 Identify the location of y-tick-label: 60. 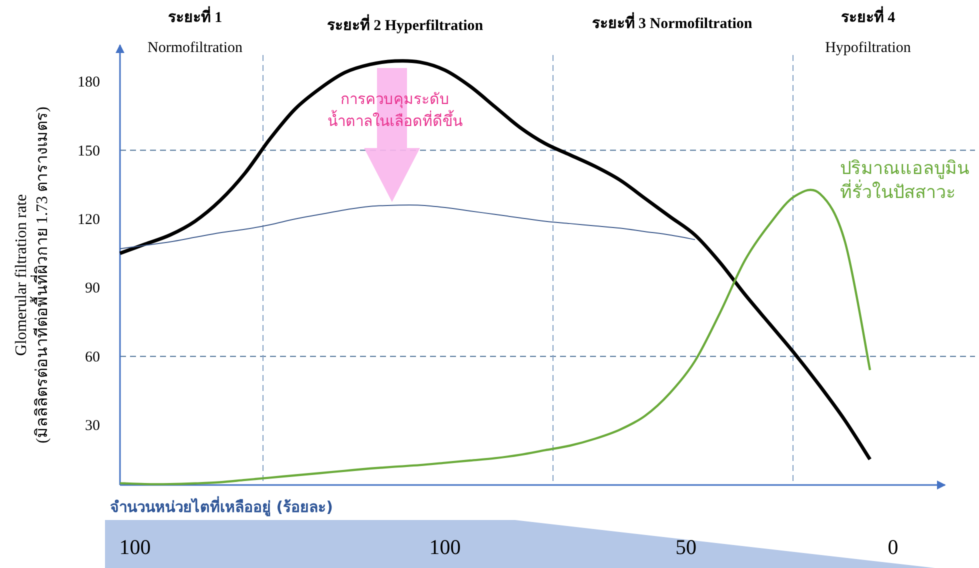
(92, 357).